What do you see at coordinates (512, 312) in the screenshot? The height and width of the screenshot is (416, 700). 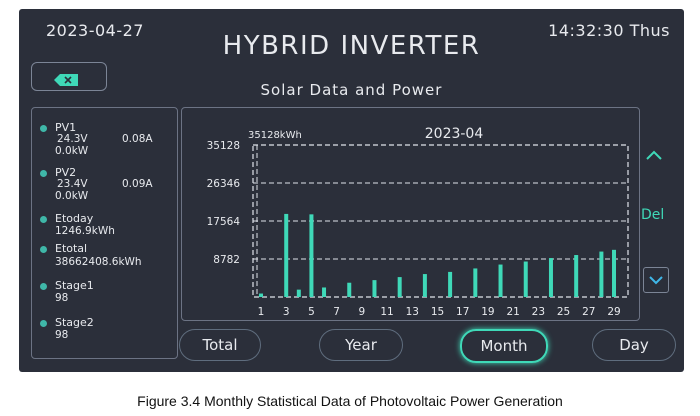 I see `x-tick-label: 21` at bounding box center [512, 312].